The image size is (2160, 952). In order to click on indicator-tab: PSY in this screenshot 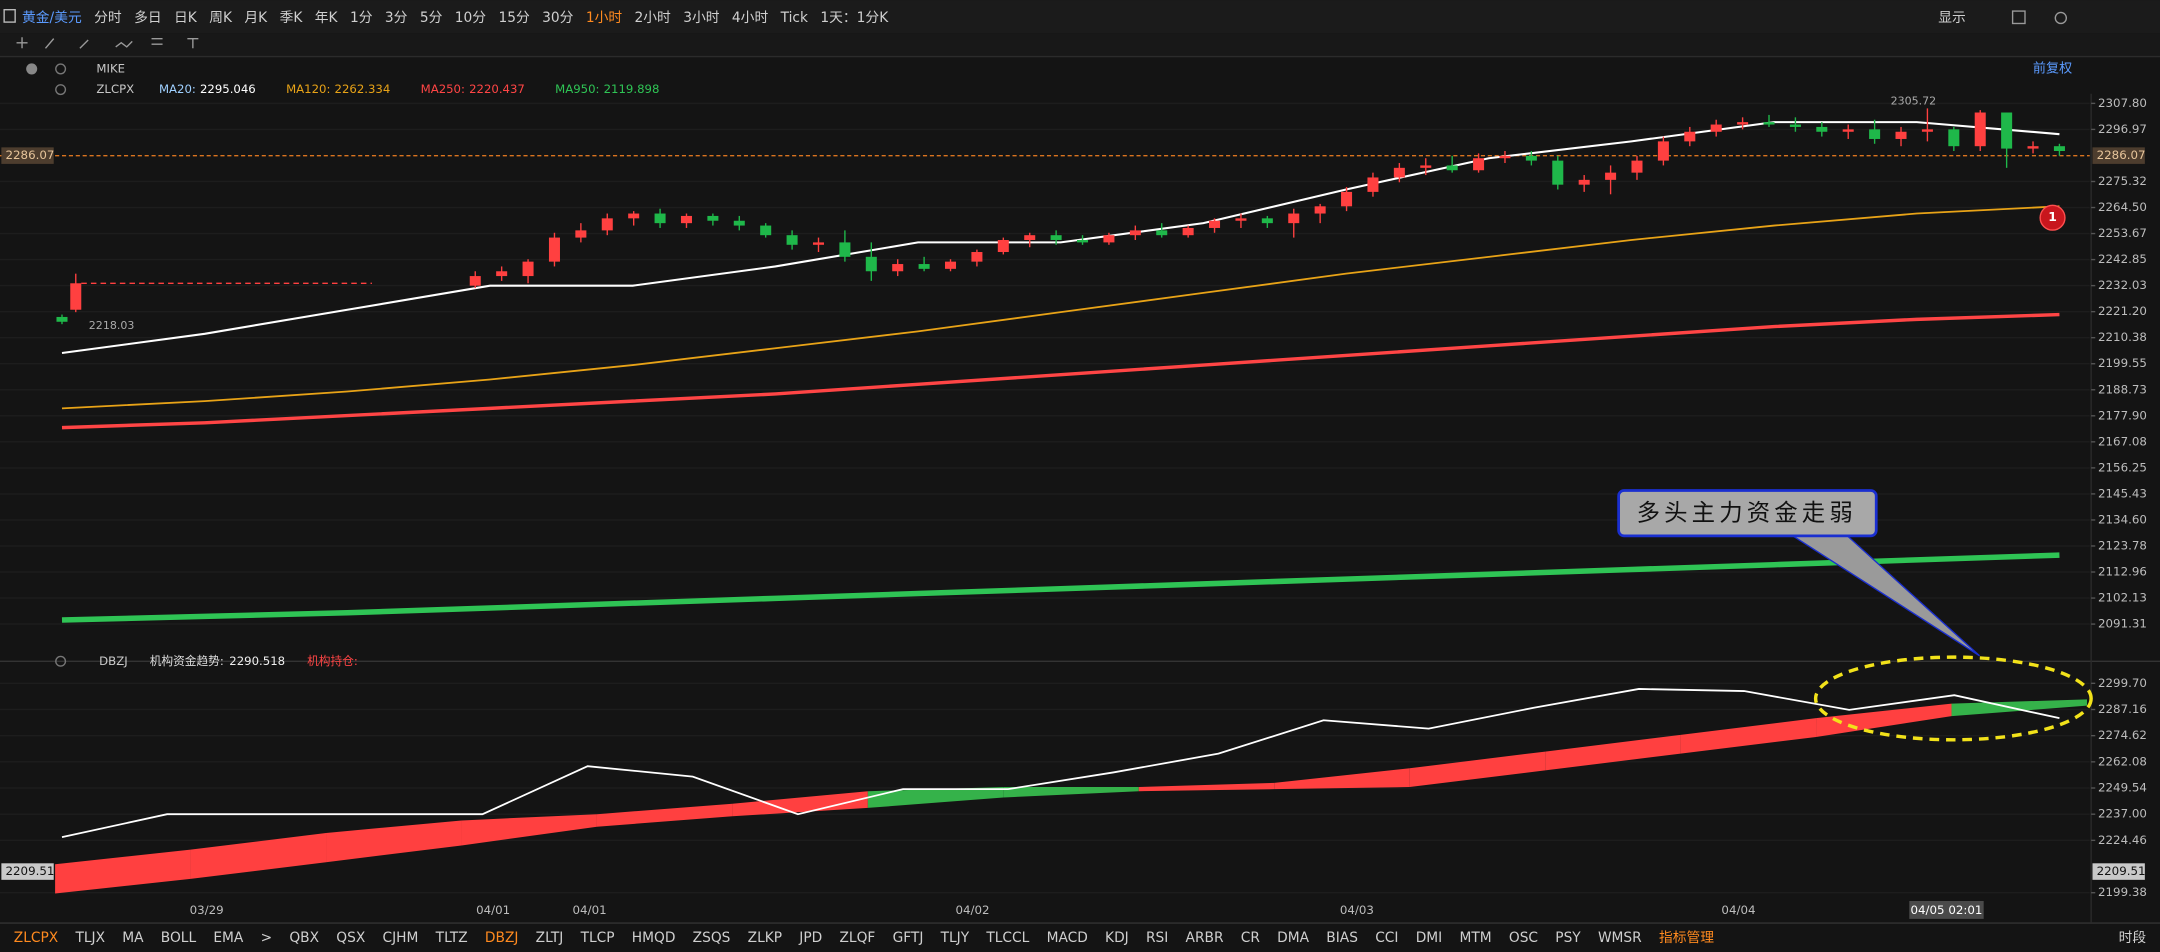, I will do `click(1568, 938)`.